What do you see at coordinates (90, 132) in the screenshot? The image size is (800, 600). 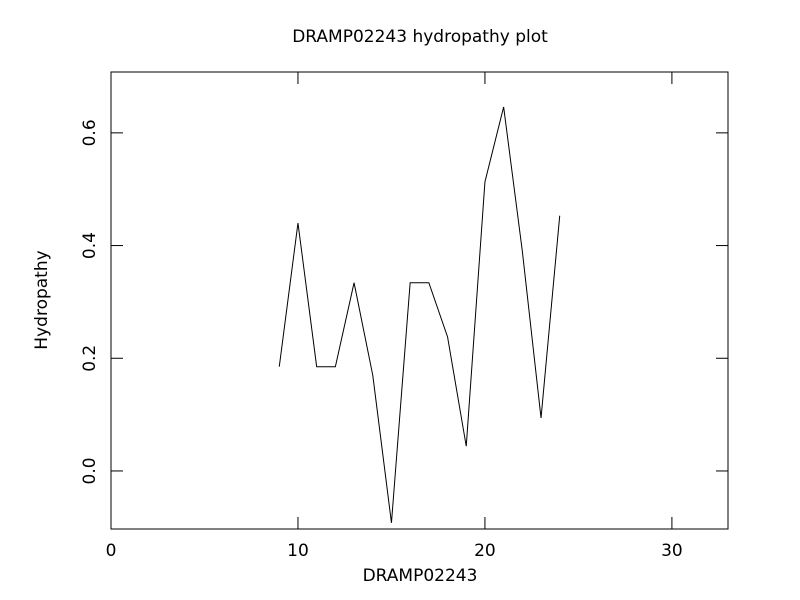 I see `y-tick-label: 0.6` at bounding box center [90, 132].